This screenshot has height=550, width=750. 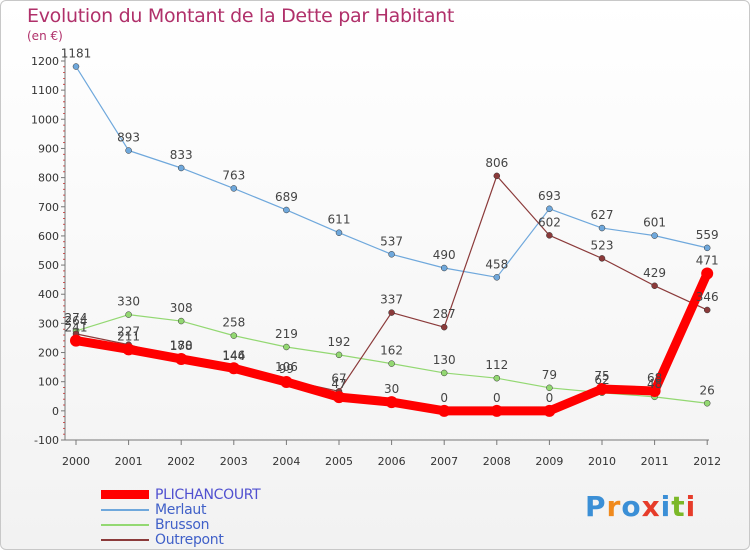 I want to click on x-tick-label: 2002, so click(x=181, y=461).